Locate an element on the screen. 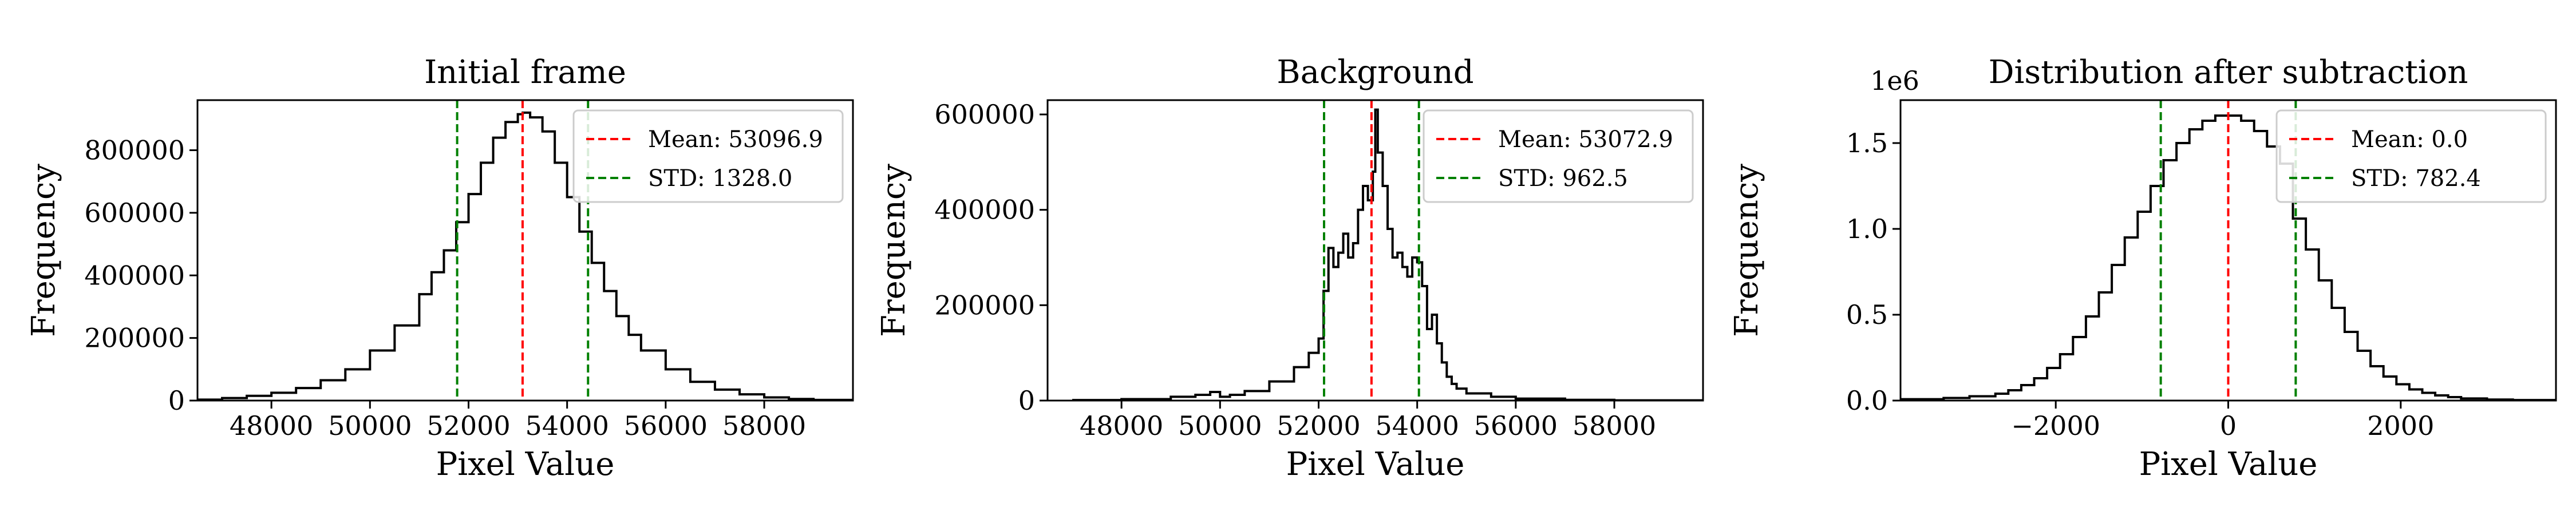 This screenshot has width=2576, height=515. y-tick-label: 0.5 is located at coordinates (1867, 314).